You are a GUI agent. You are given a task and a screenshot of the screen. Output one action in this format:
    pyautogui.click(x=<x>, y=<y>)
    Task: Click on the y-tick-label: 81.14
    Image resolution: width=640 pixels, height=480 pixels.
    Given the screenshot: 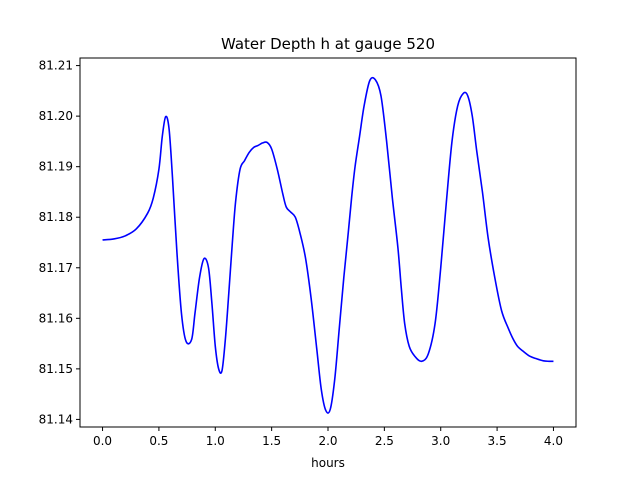 What is the action you would take?
    pyautogui.click(x=56, y=419)
    